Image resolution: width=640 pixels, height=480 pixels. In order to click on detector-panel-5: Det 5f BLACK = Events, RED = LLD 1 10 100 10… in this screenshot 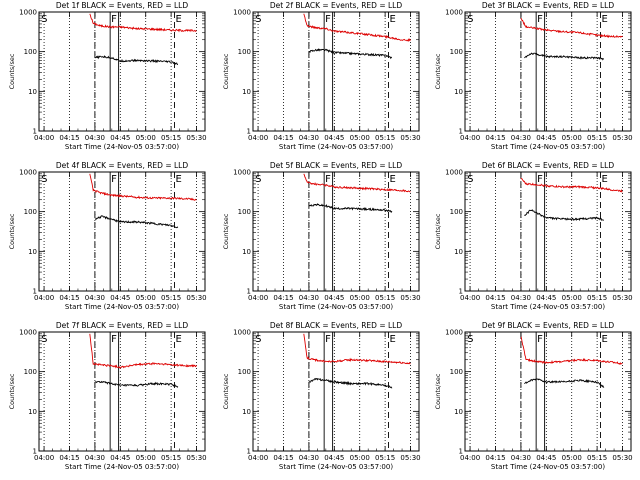, I will do `click(321, 236)`.